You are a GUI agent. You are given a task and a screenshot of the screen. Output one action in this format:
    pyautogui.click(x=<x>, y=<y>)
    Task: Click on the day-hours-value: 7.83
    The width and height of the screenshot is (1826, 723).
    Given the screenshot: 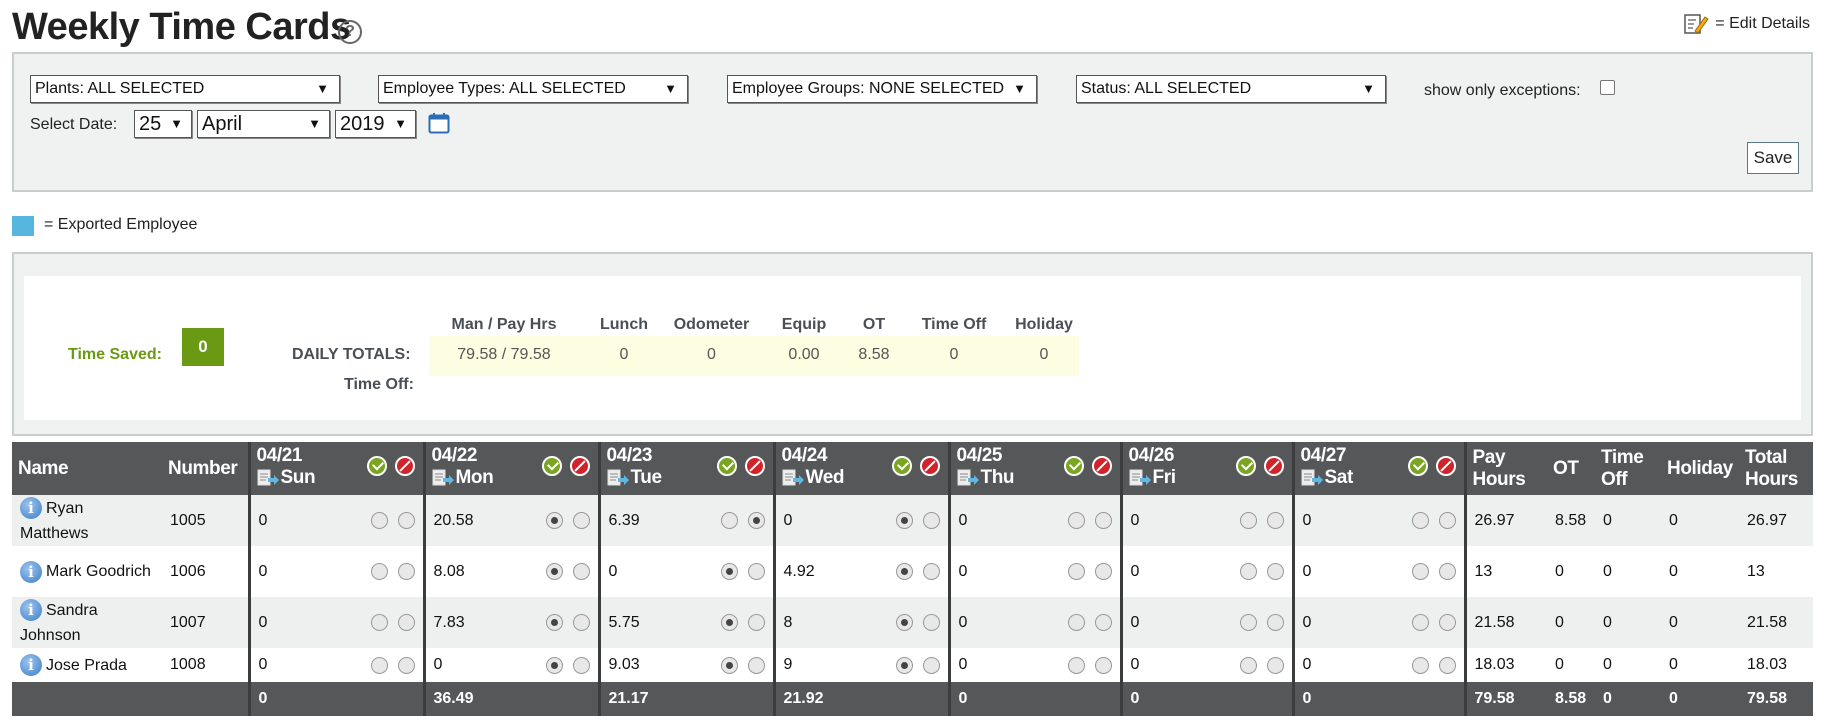 What is the action you would take?
    pyautogui.click(x=449, y=622)
    